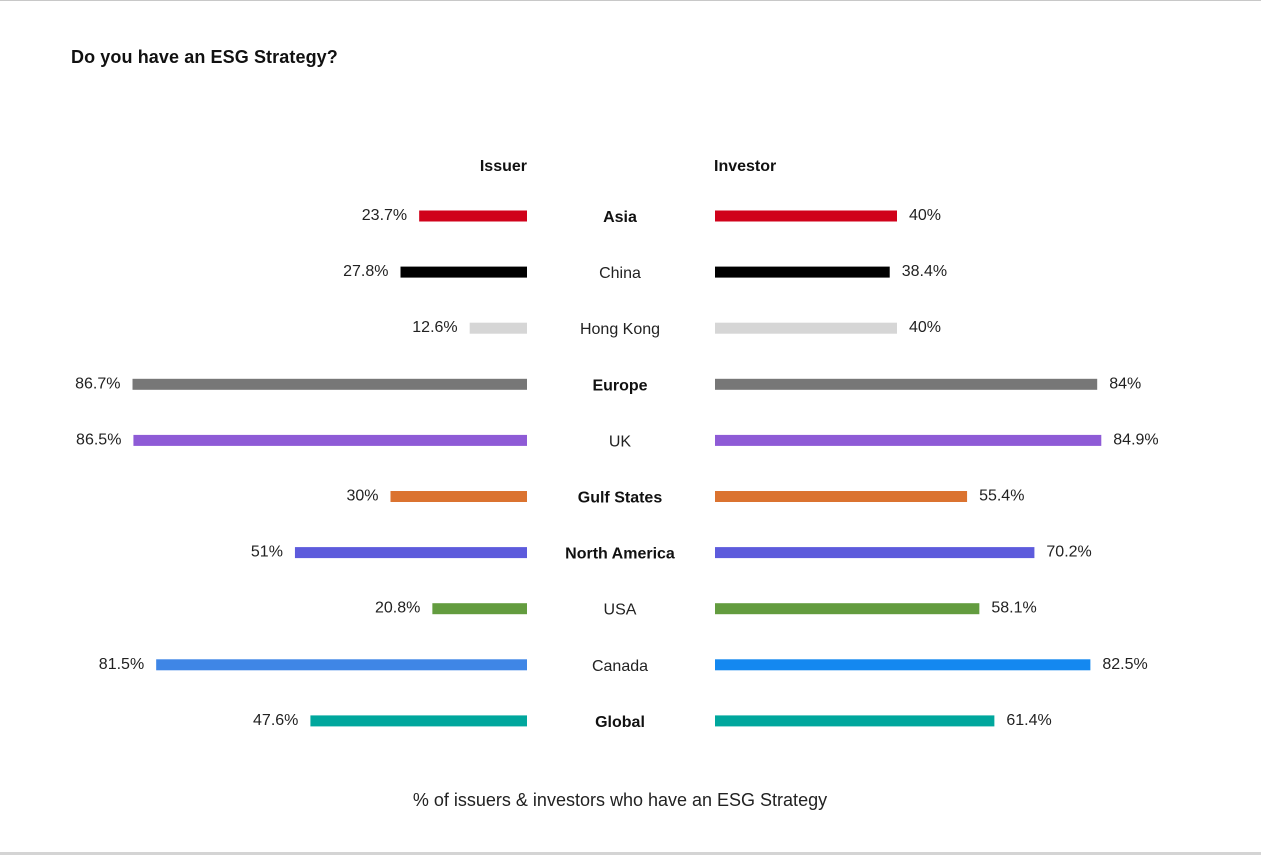  Describe the element at coordinates (365, 271) in the screenshot. I see `issuer-value-label: 27.8%` at that location.